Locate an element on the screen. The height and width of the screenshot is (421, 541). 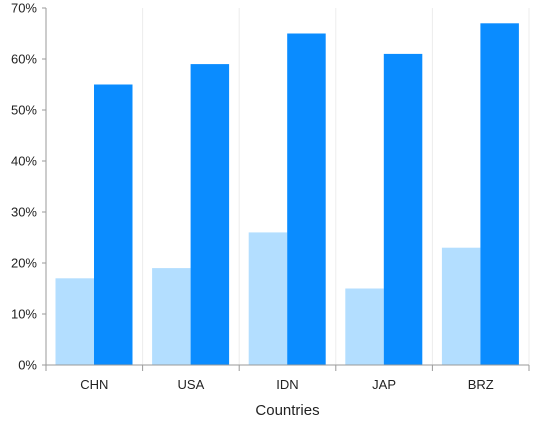
x-tick-label-brz: BRZ is located at coordinates (481, 384).